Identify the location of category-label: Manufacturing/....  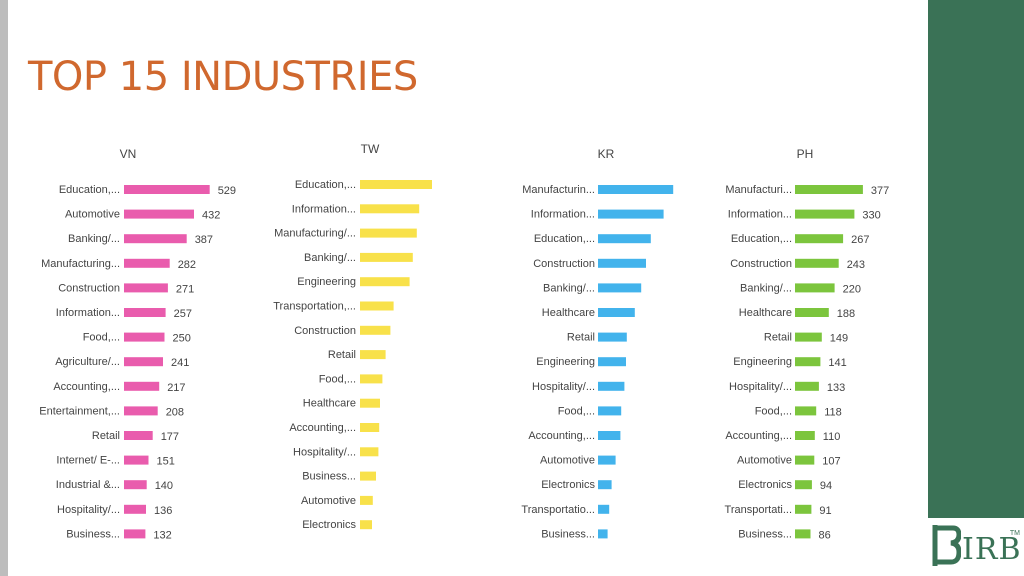
(315, 234).